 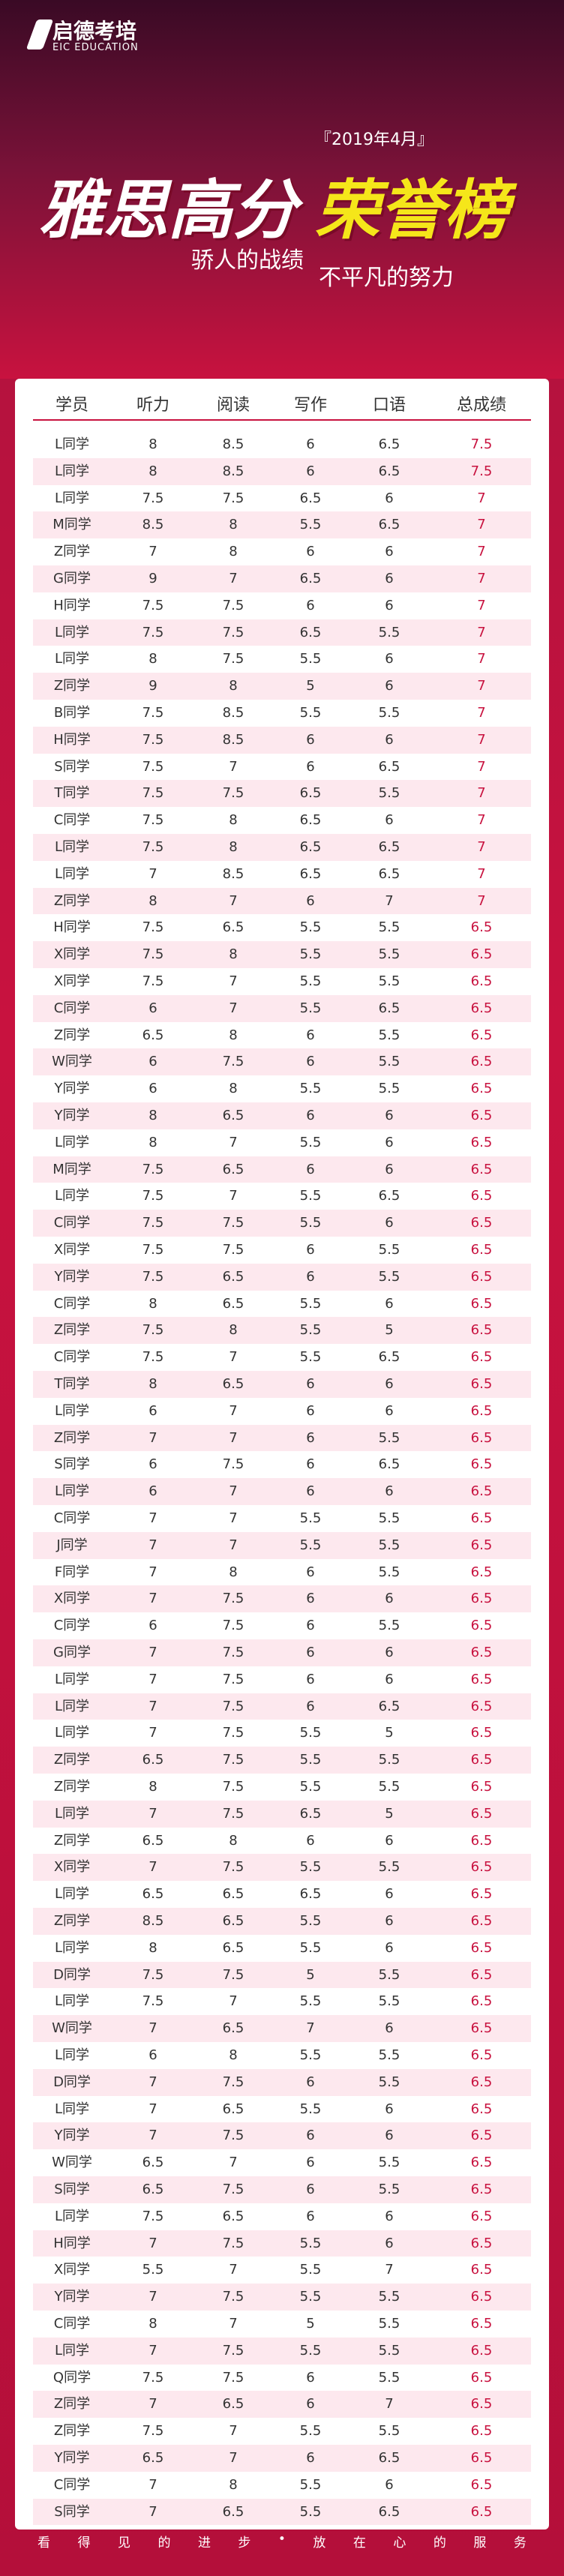 What do you see at coordinates (72, 2082) in the screenshot?
I see `table-cell: D同学` at bounding box center [72, 2082].